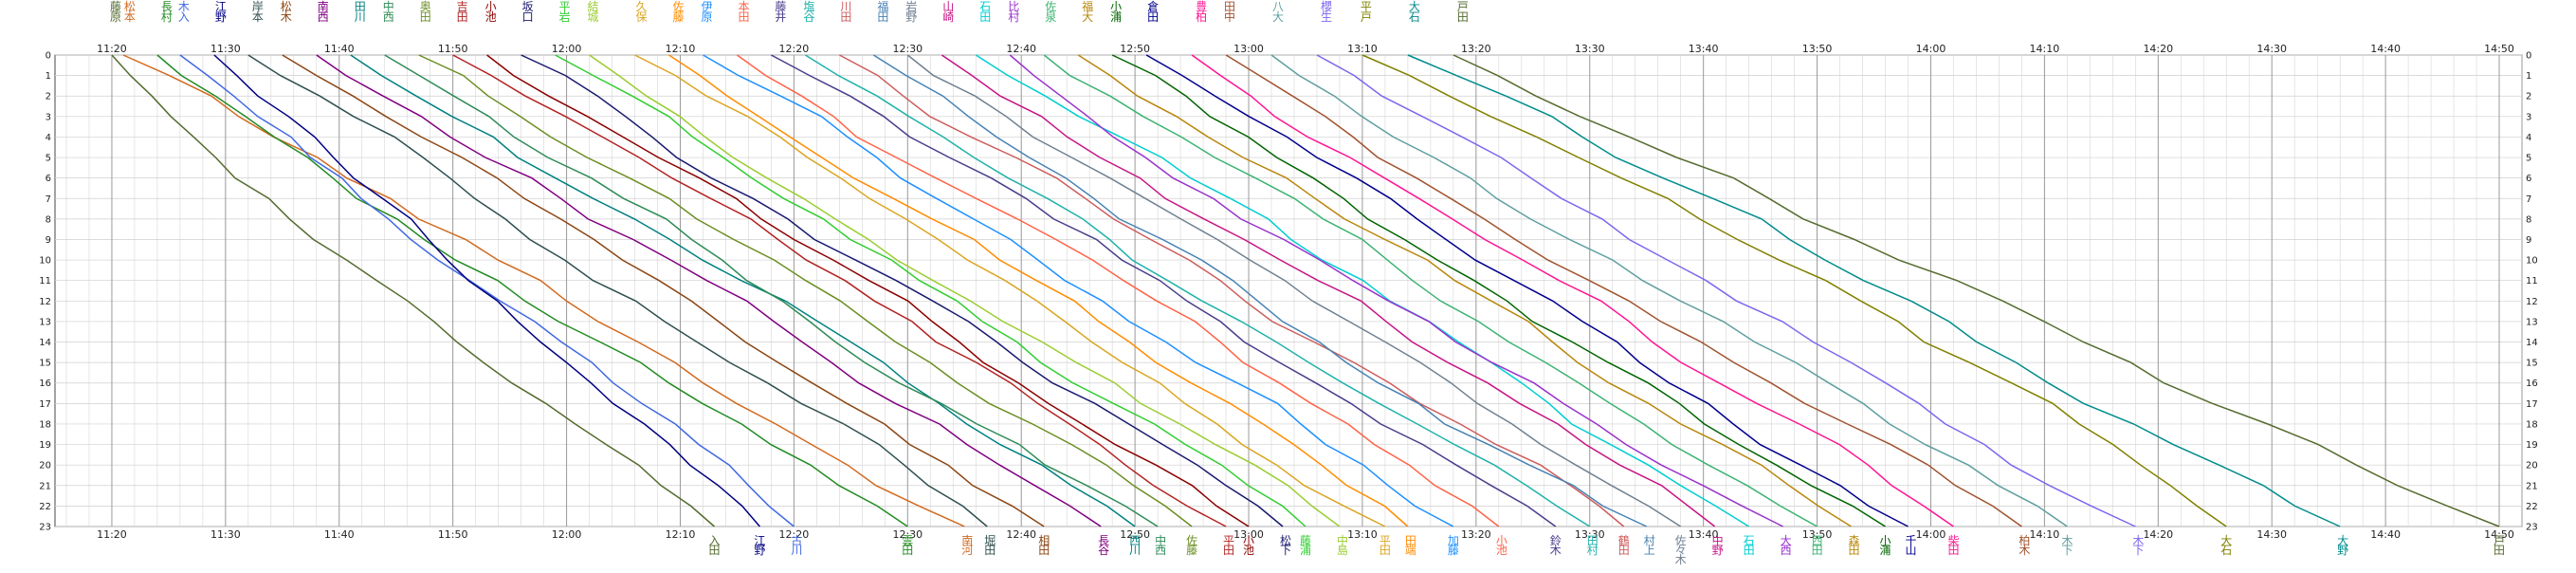 This screenshot has height=573, width=2576. I want to click on x-tick-label-bottom: 12:40, so click(1021, 534).